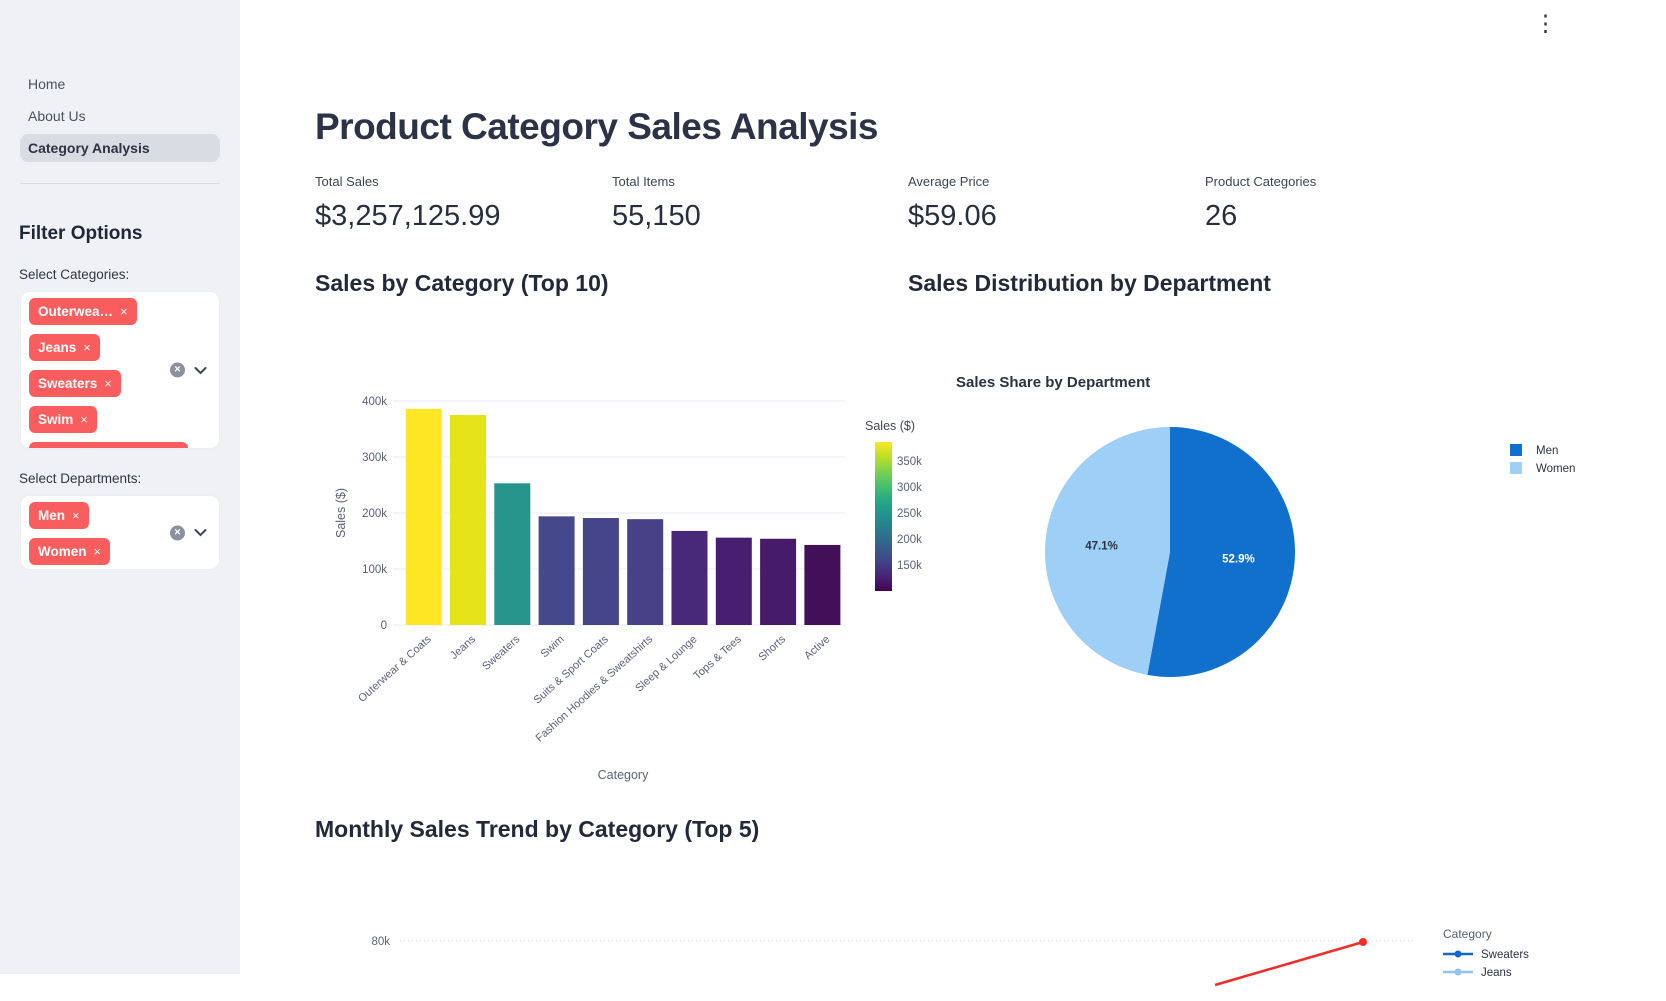 The width and height of the screenshot is (1666, 1001). I want to click on select-categories-label: Select Categories:, so click(74, 274).